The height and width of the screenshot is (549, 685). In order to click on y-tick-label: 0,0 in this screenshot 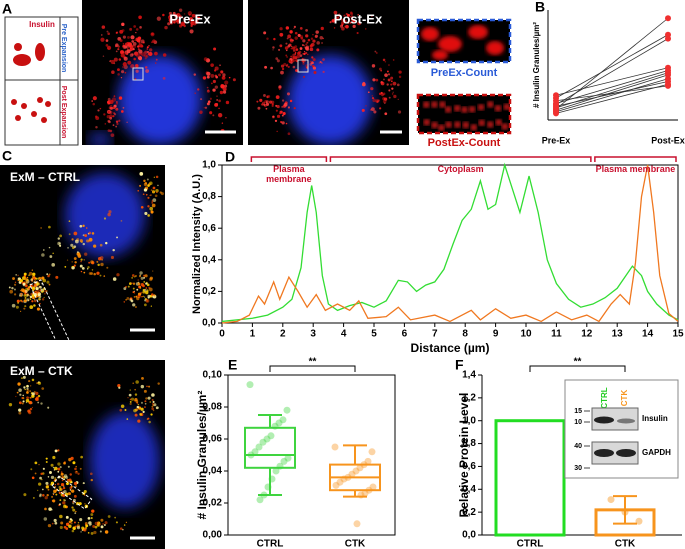, I will do `click(469, 535)`.